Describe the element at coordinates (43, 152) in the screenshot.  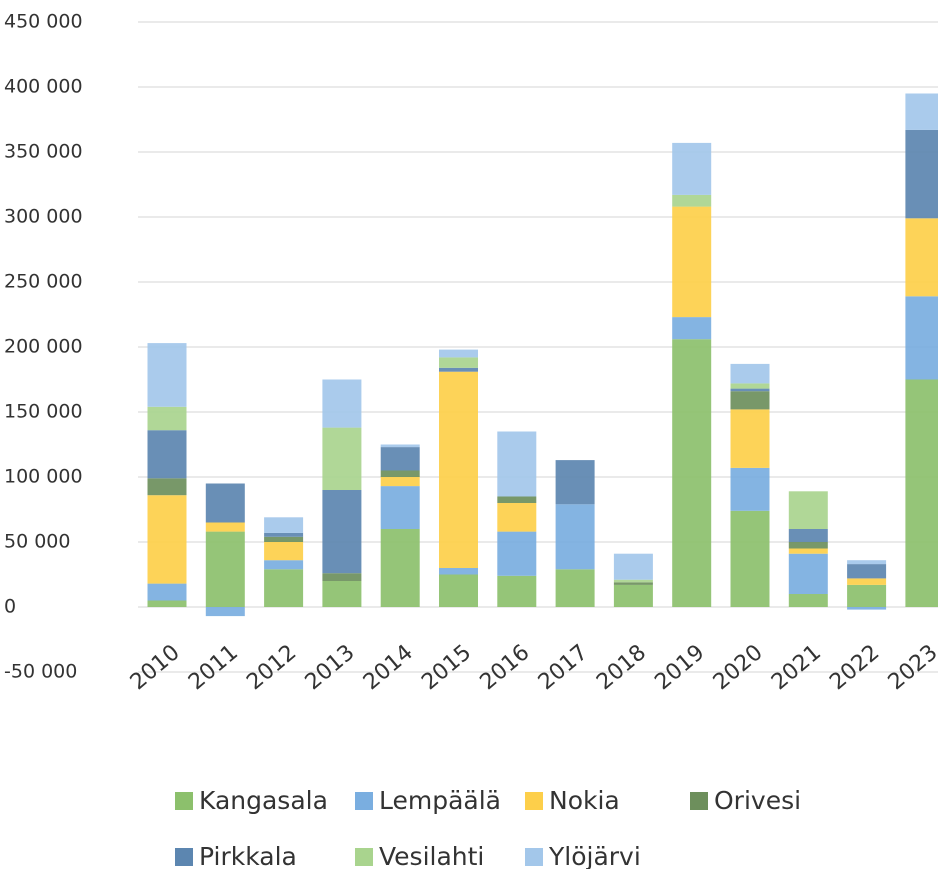
I see `y-tick-label: 350 000` at that location.